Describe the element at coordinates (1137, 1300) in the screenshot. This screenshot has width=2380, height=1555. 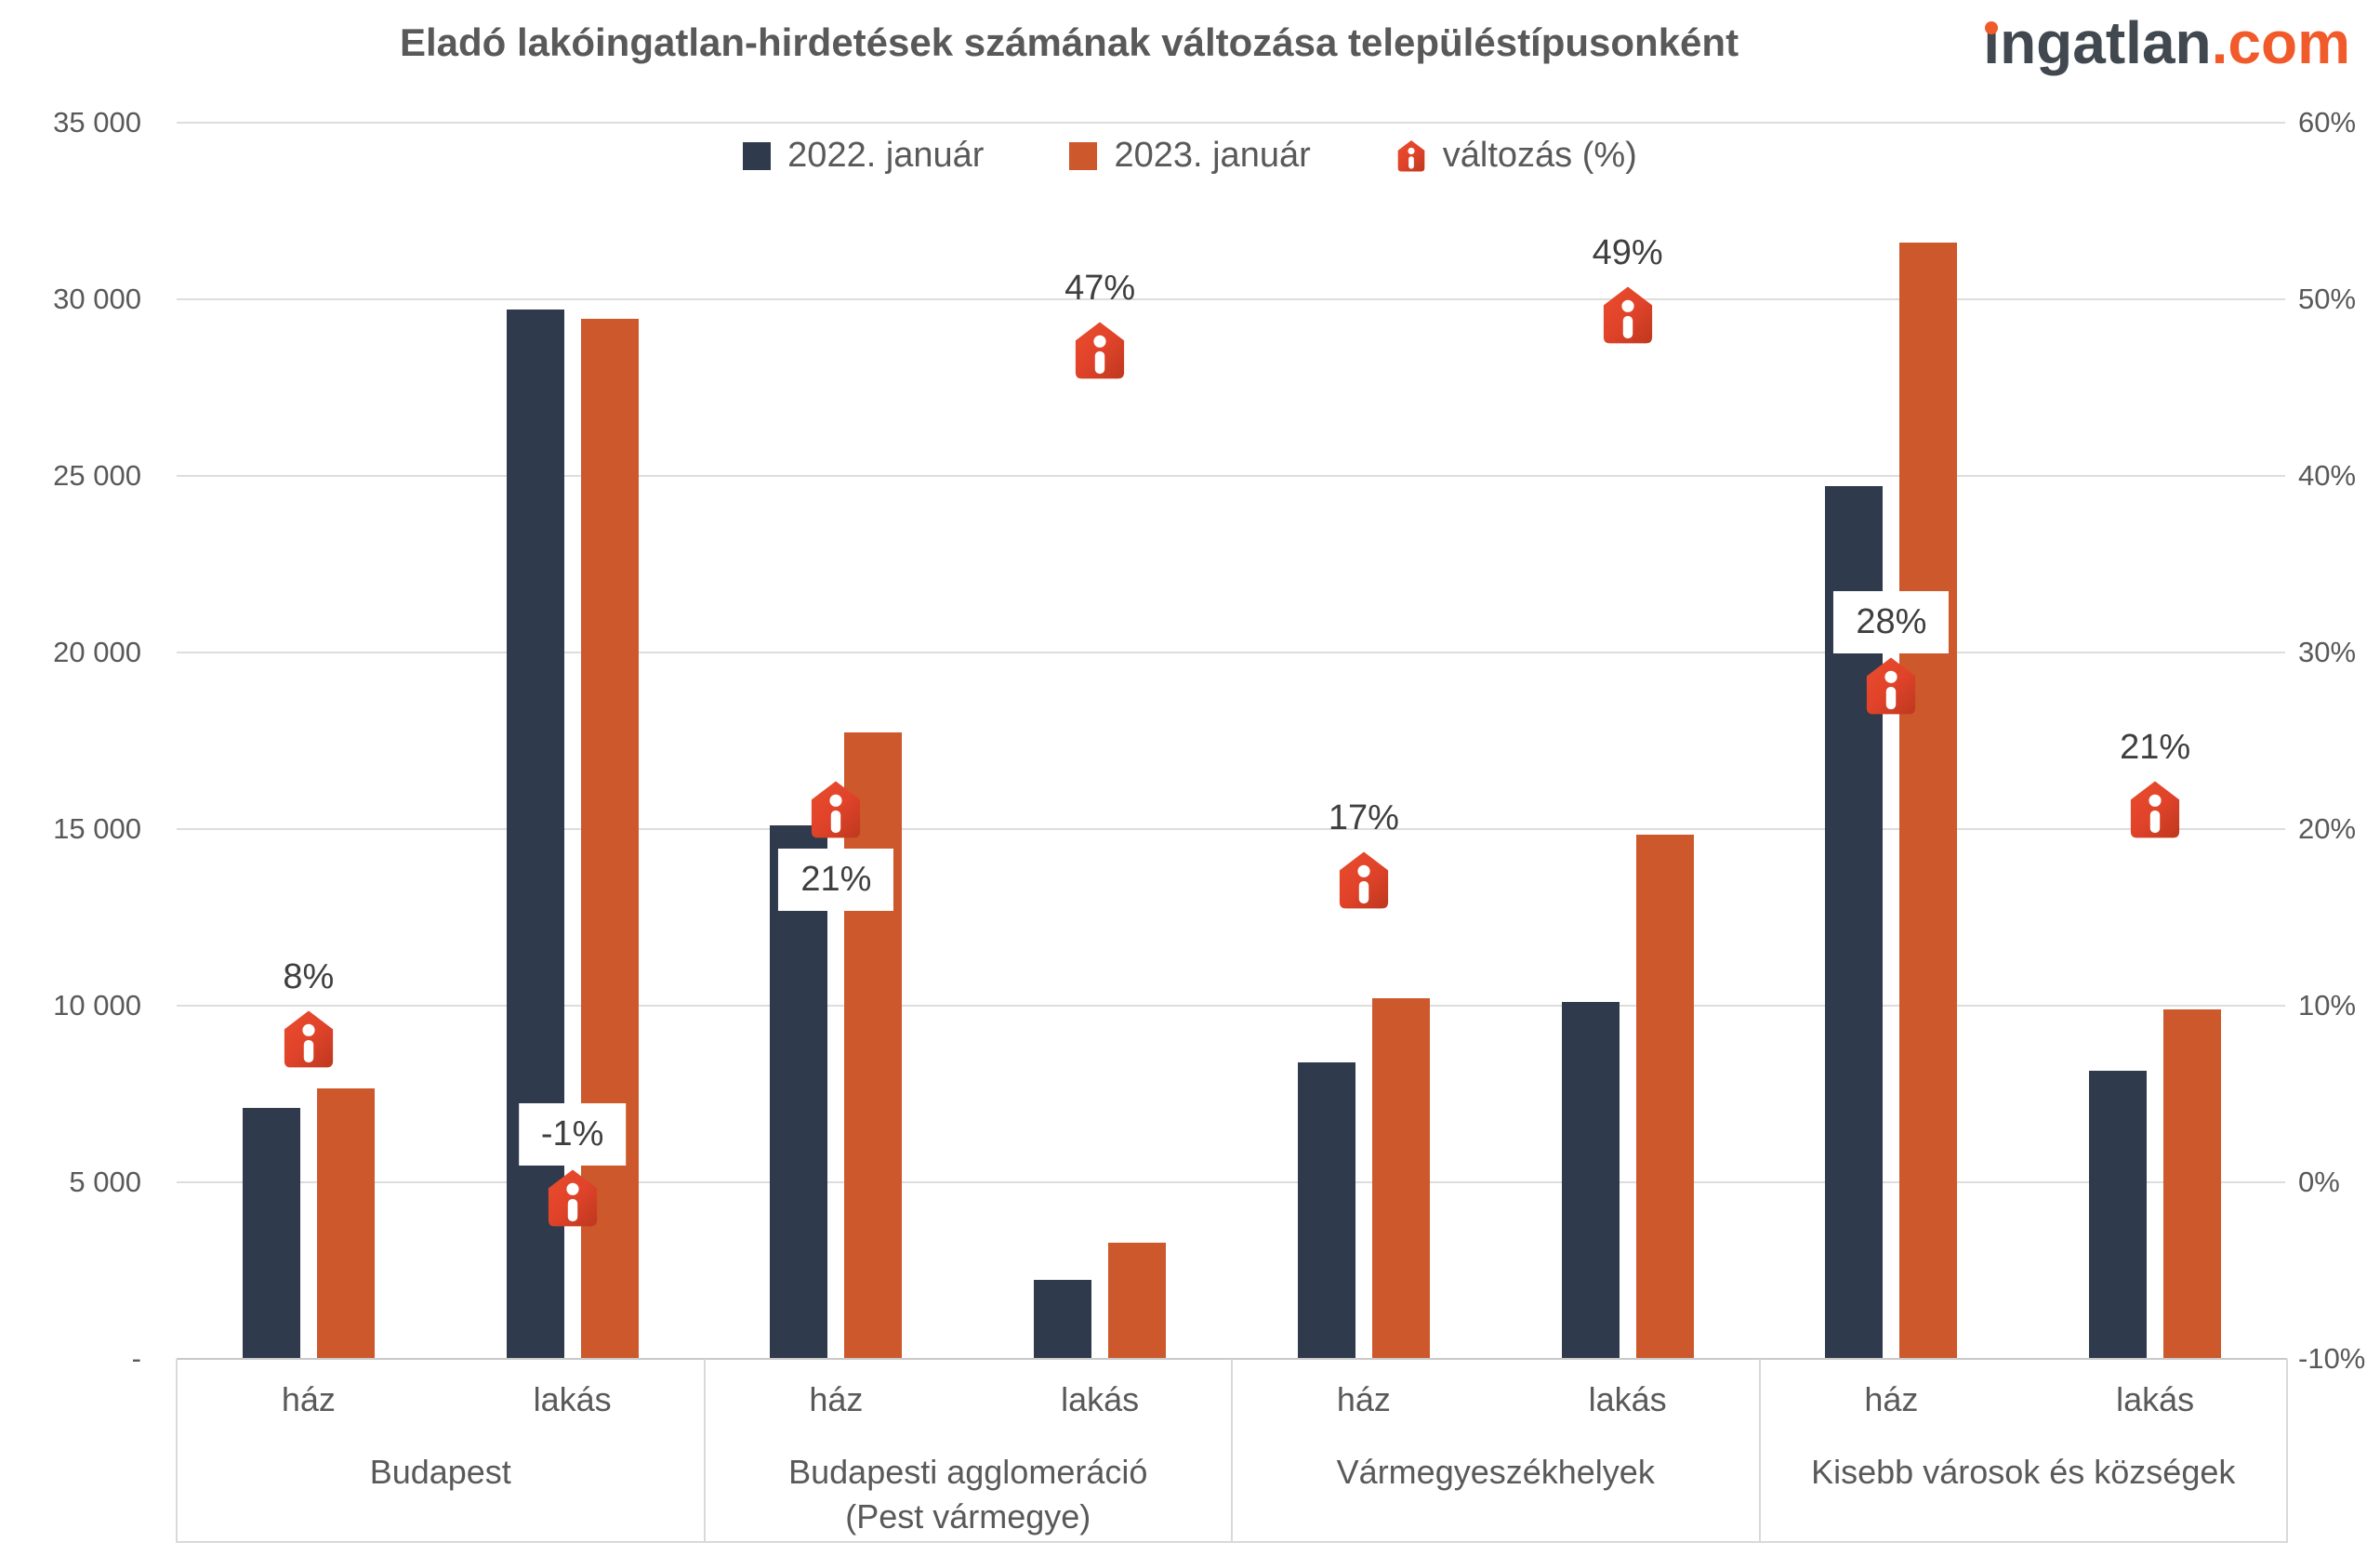
I see `bar-2023-budapesti-agglomeracio-lakas` at that location.